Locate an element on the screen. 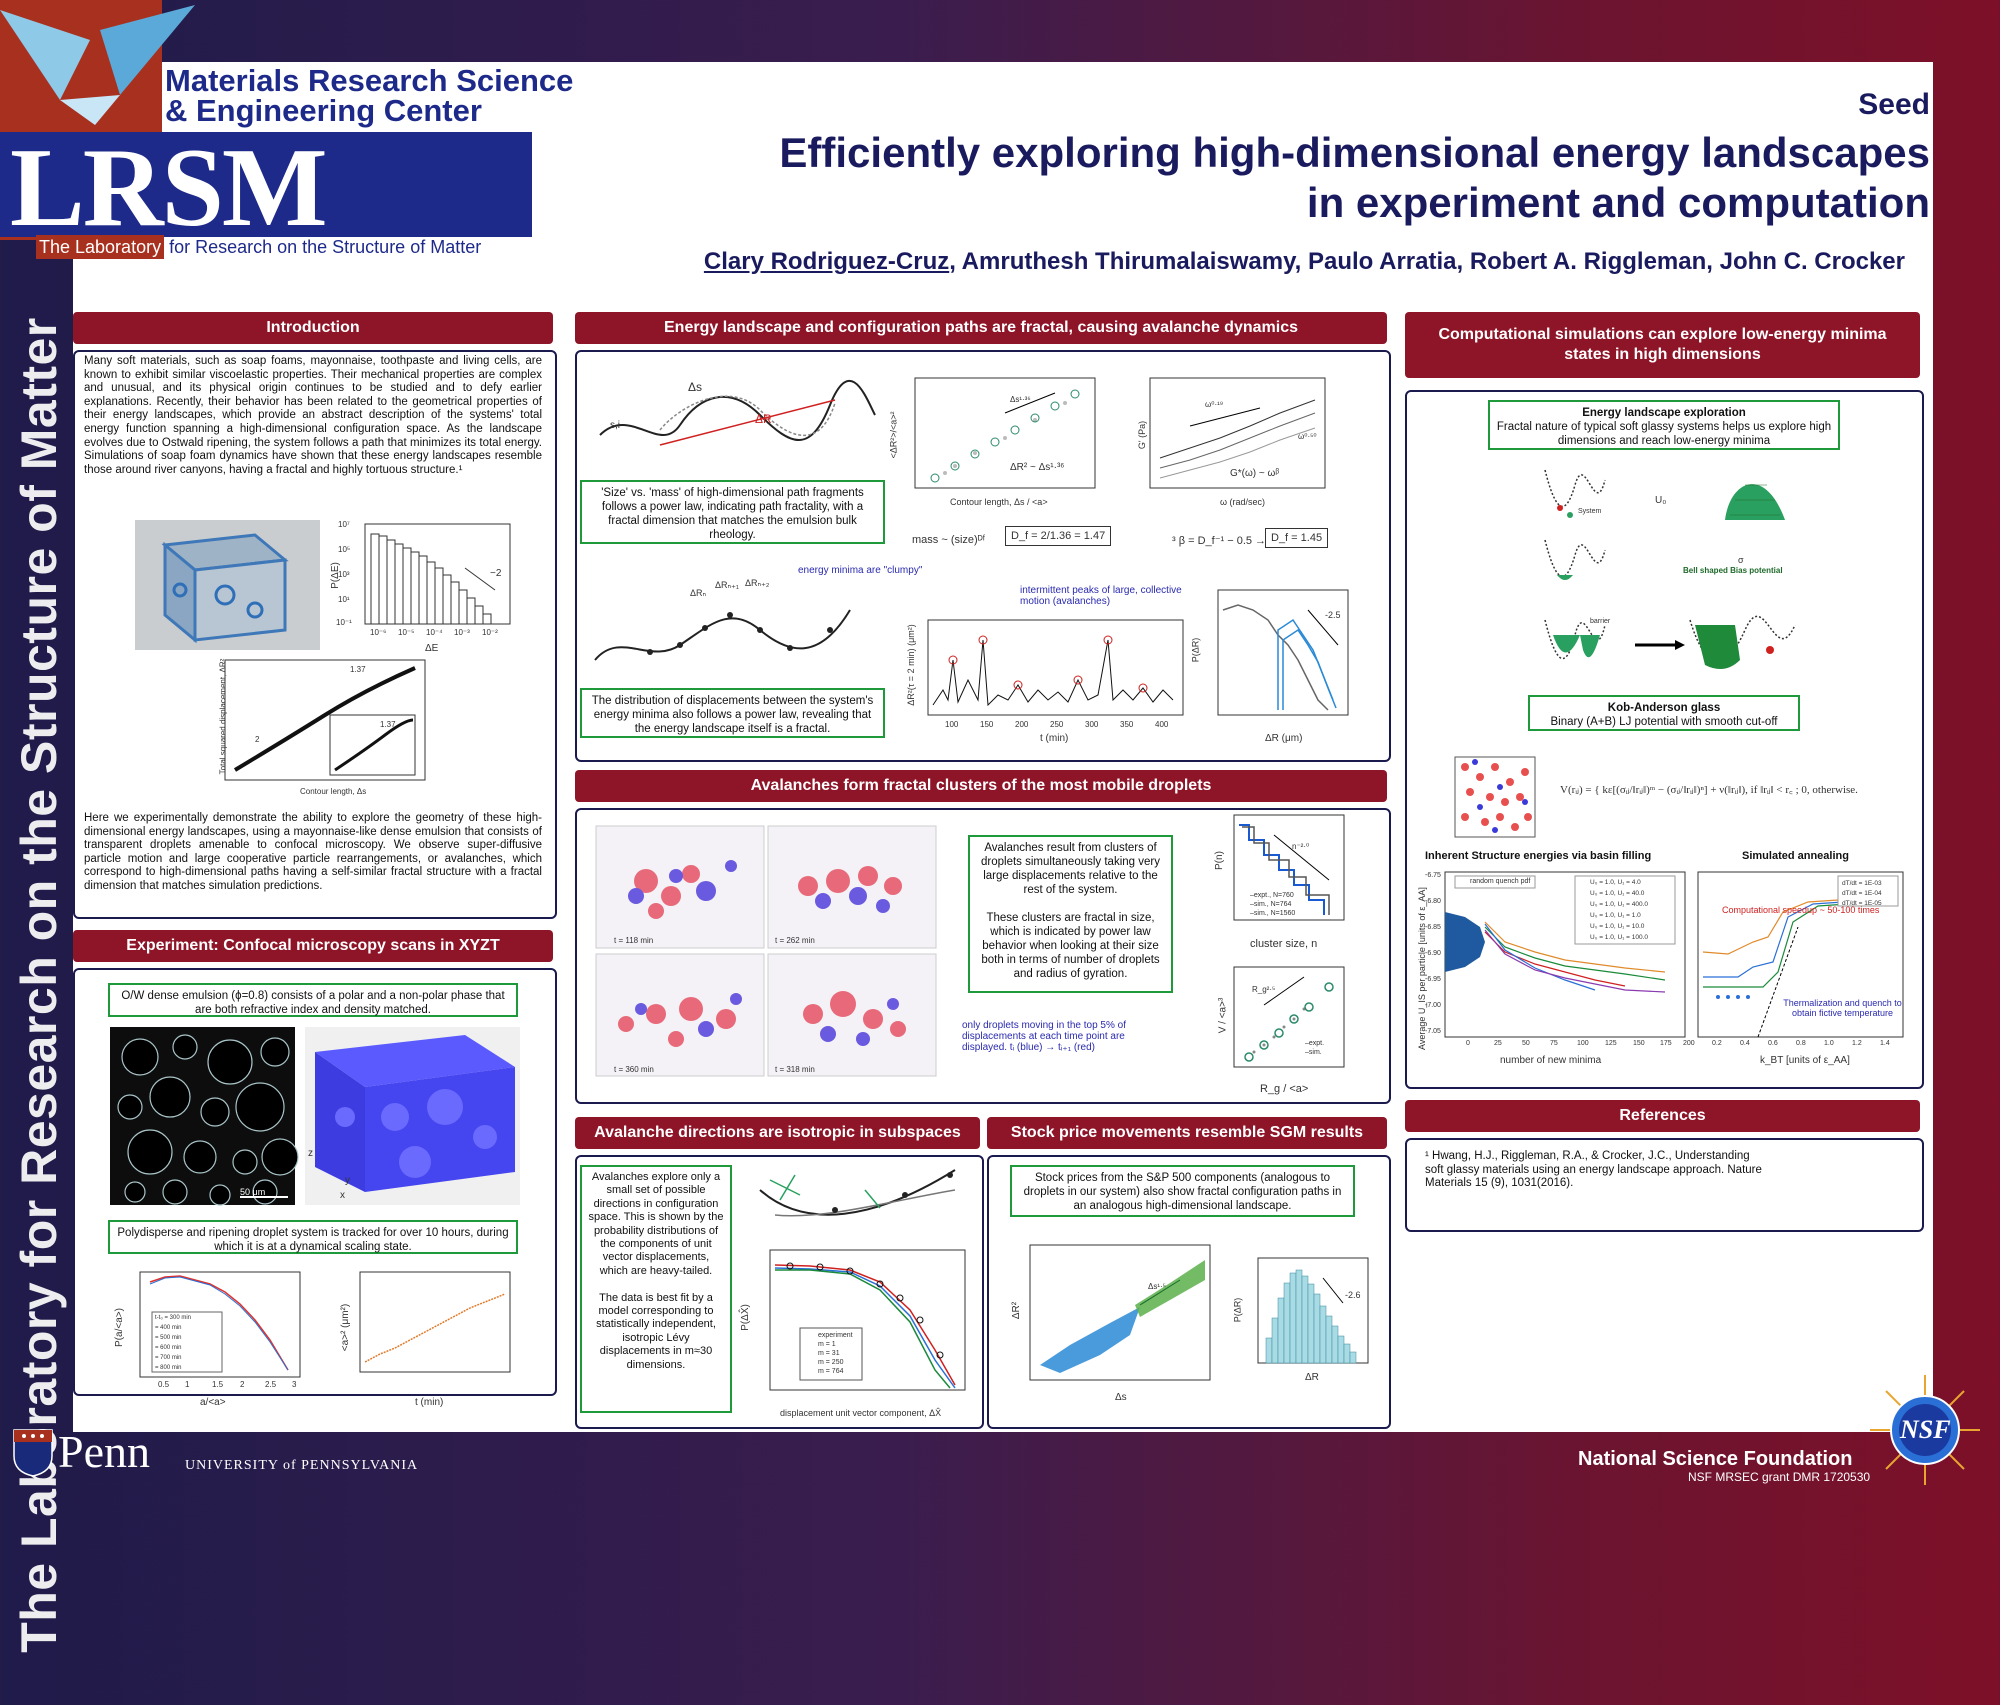 This screenshot has height=1705, width=2000. basin-legend-4: U₀ = 1.0, U₁ = 10.0 is located at coordinates (1617, 926).